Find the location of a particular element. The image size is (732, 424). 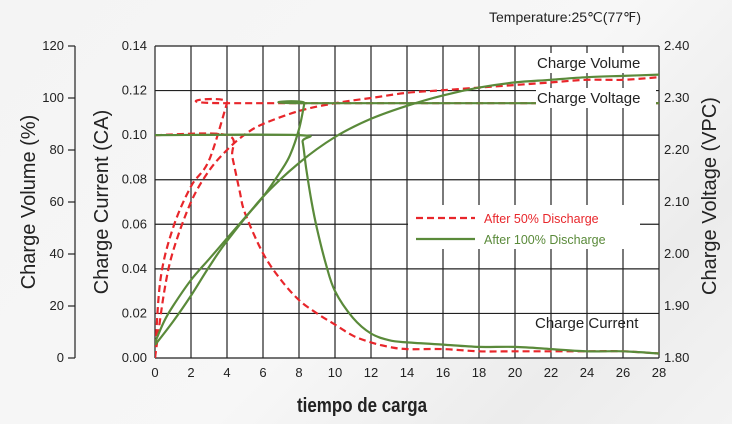

current-tick-label: 0.14 is located at coordinates (134, 45).